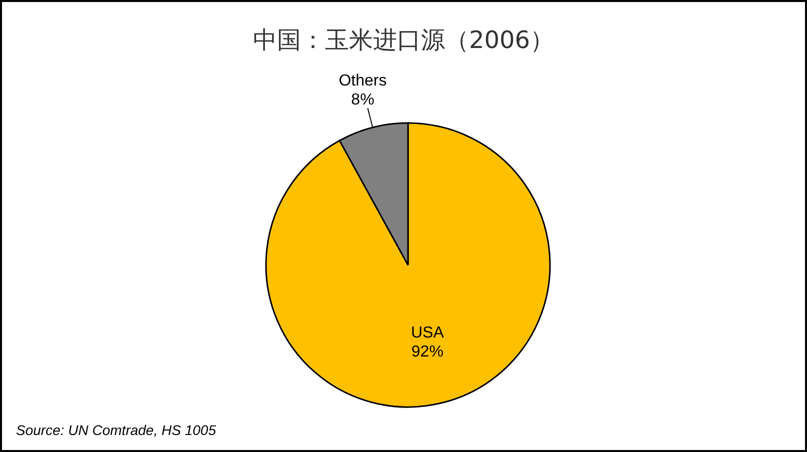 This screenshot has height=452, width=807. What do you see at coordinates (404, 40) in the screenshot?
I see `chart-title: 中国：玉米进口源（2006）` at bounding box center [404, 40].